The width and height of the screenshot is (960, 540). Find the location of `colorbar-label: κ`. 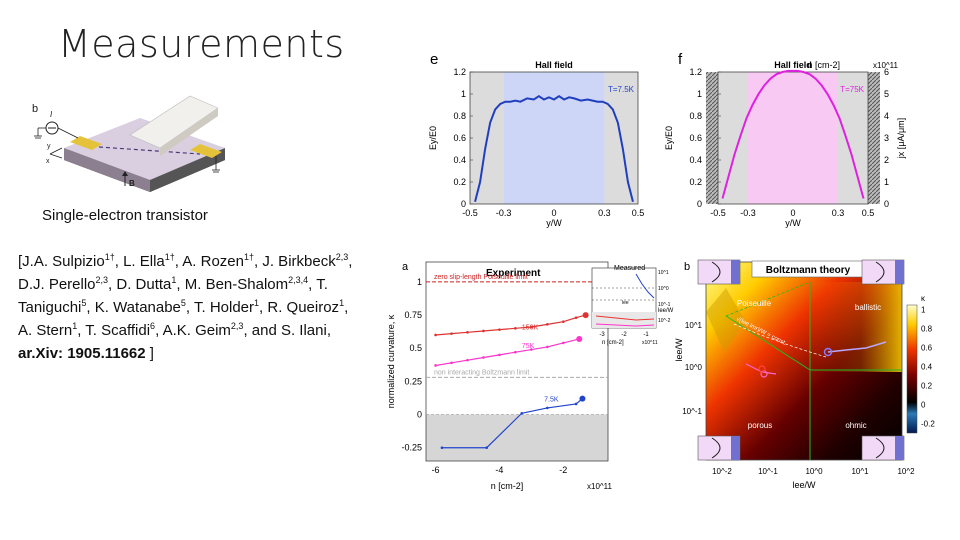

colorbar-label: κ is located at coordinates (923, 298).